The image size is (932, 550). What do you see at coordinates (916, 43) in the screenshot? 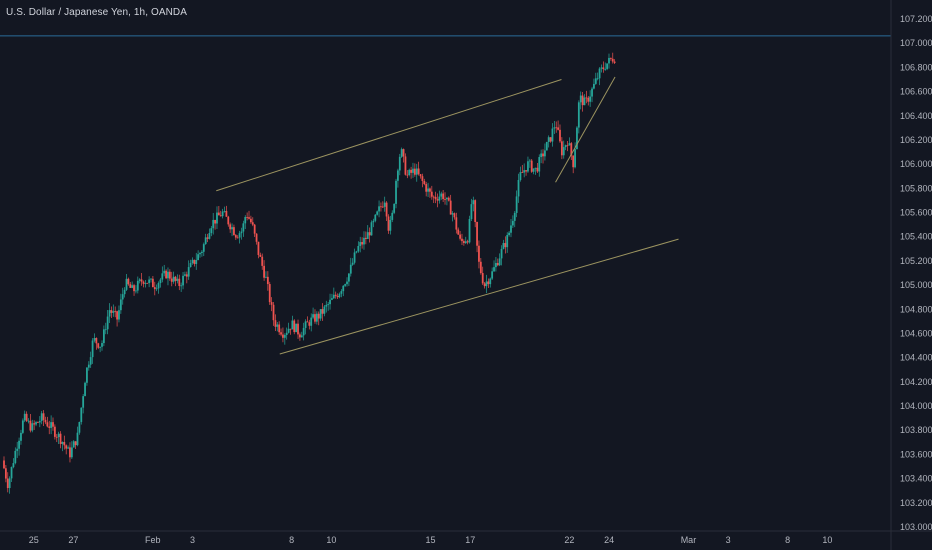
I see `price-tick-label: 107.000` at bounding box center [916, 43].